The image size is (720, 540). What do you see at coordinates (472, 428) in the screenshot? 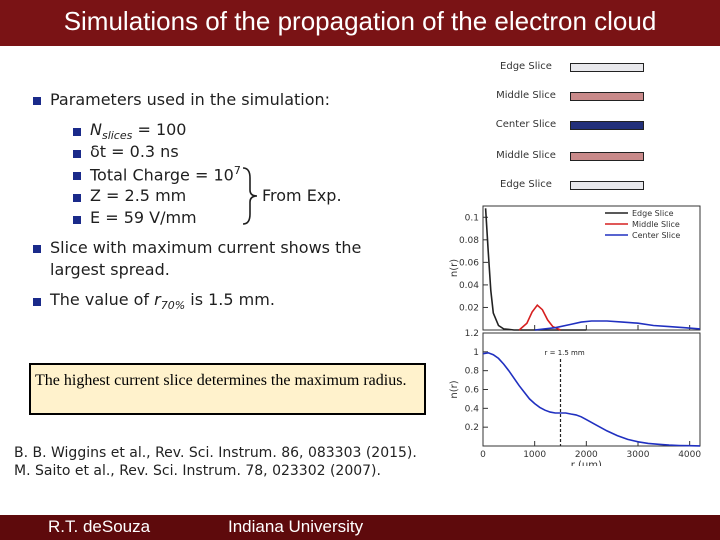
I see `y-tick-label: 0.2` at bounding box center [472, 428].